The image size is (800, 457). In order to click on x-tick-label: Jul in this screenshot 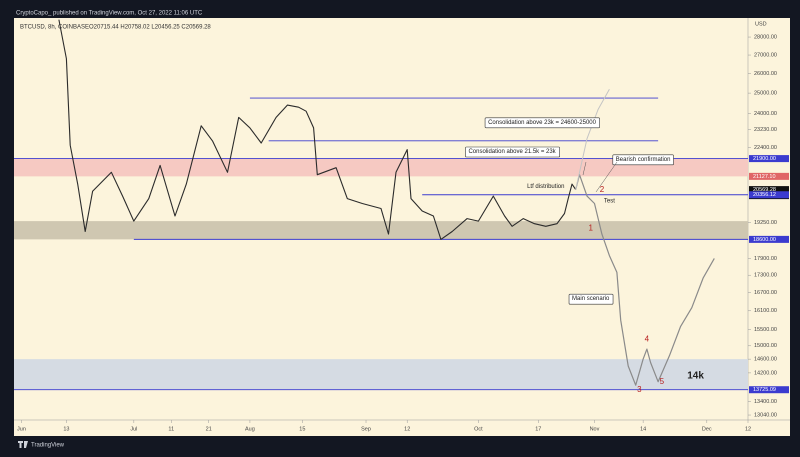, I will do `click(133, 429)`.